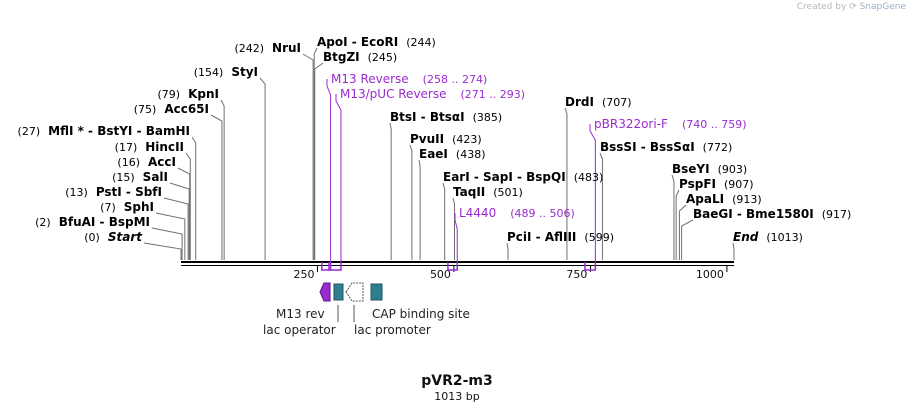 The image size is (914, 411). What do you see at coordinates (108, 207) in the screenshot?
I see `enzyme-position-sphi: (7)` at bounding box center [108, 207].